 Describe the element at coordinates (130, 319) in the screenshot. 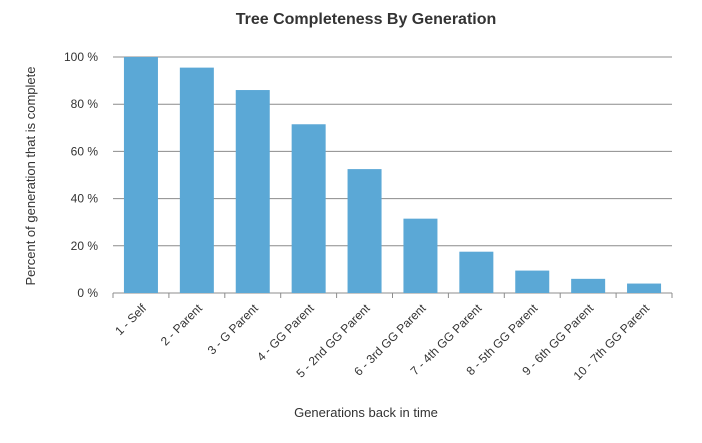

I see `x-category-label: 1 - Self` at that location.